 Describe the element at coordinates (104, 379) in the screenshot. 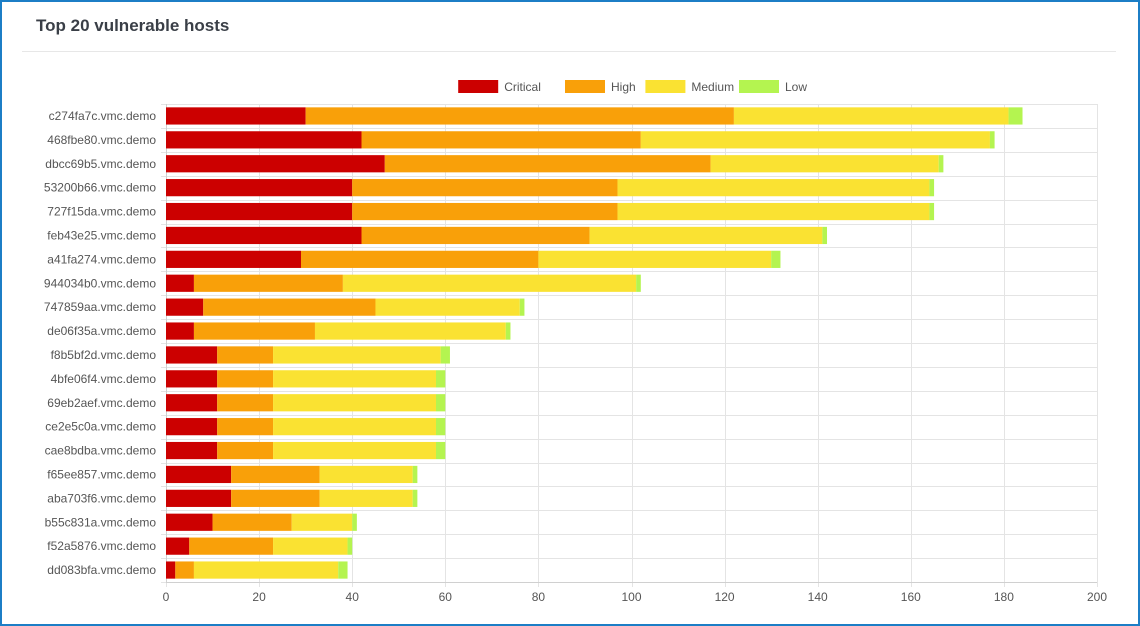

I see `y-tick-label: 4bfe06f4.vmc.demo` at that location.